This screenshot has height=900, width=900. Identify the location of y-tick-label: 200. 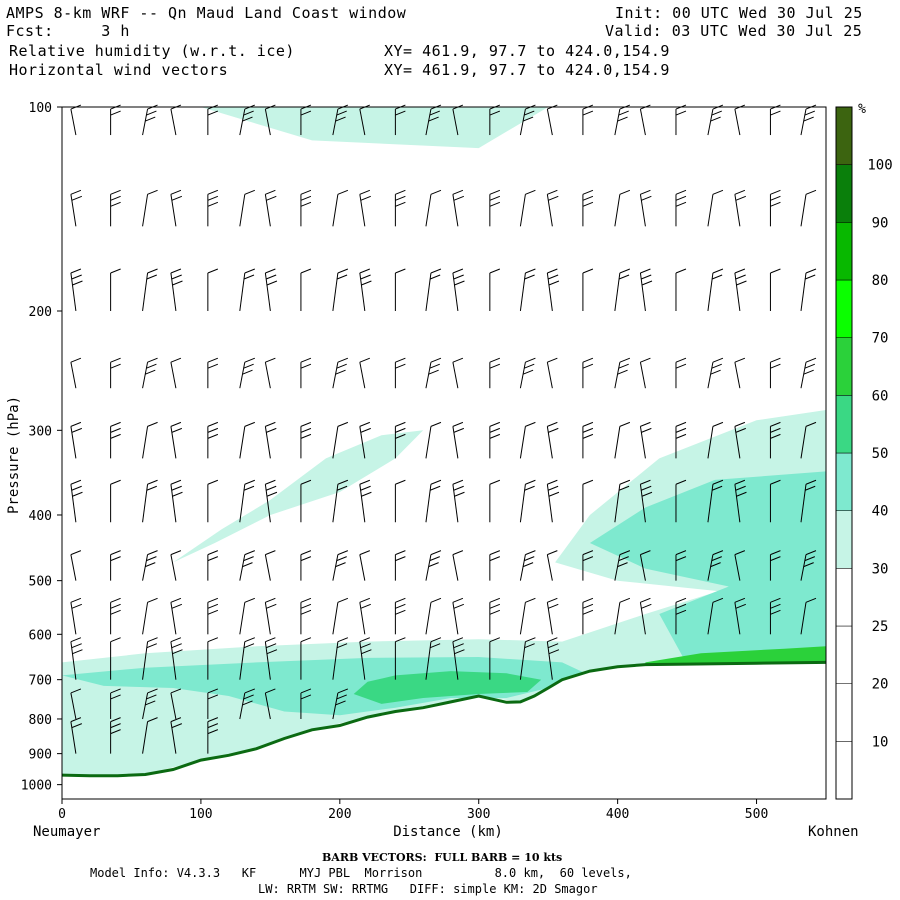
(40, 312).